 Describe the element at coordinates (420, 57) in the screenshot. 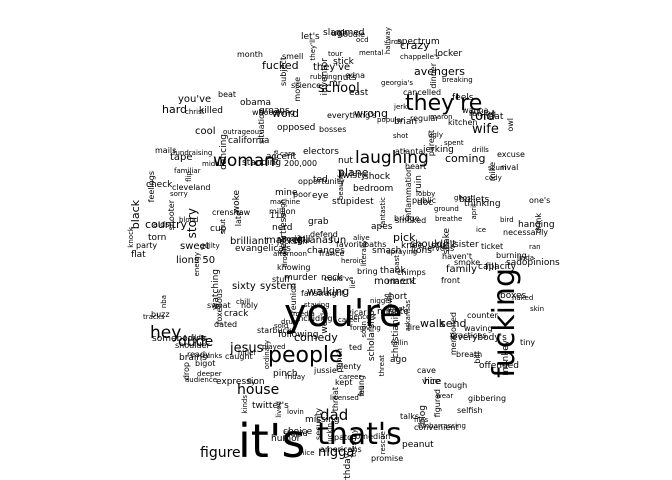

I see `word-small: chappelle's` at that location.